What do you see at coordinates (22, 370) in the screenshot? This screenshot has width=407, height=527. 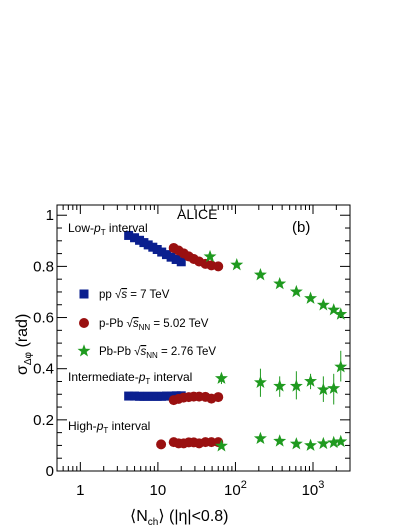 I see `y-axis-title-symbol: σ` at bounding box center [22, 370].